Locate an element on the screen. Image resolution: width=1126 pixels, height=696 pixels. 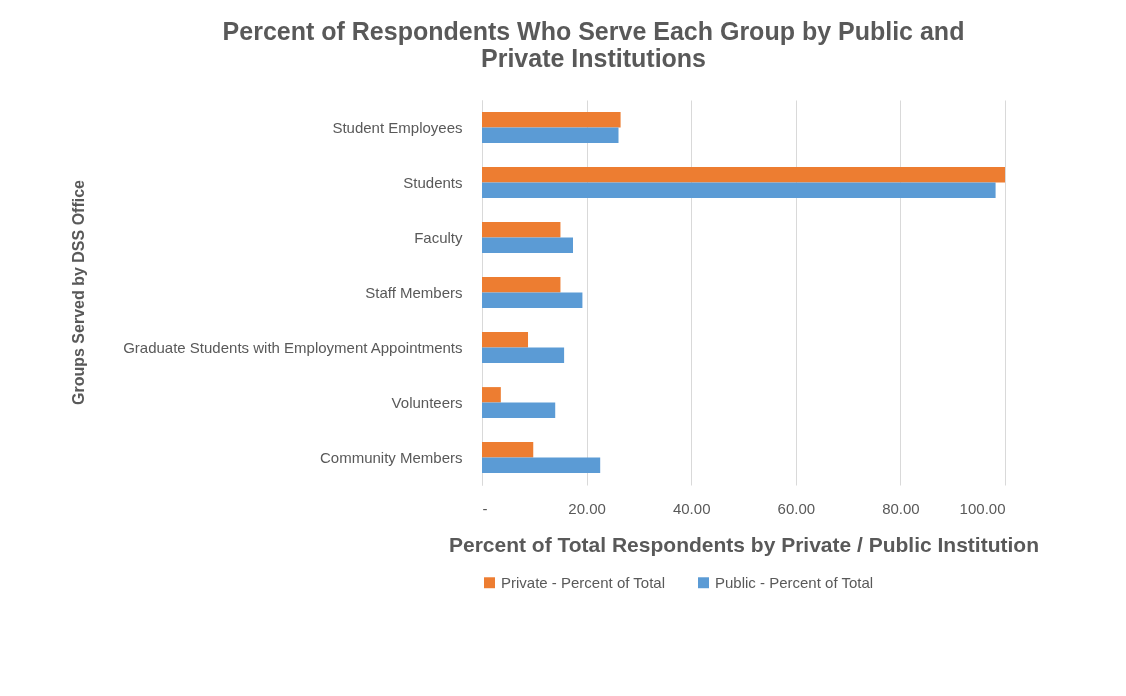
chart-title: Percent of Respondents Who Serve Each Group by Public and Private Institutions is located at coordinates (593, 44).